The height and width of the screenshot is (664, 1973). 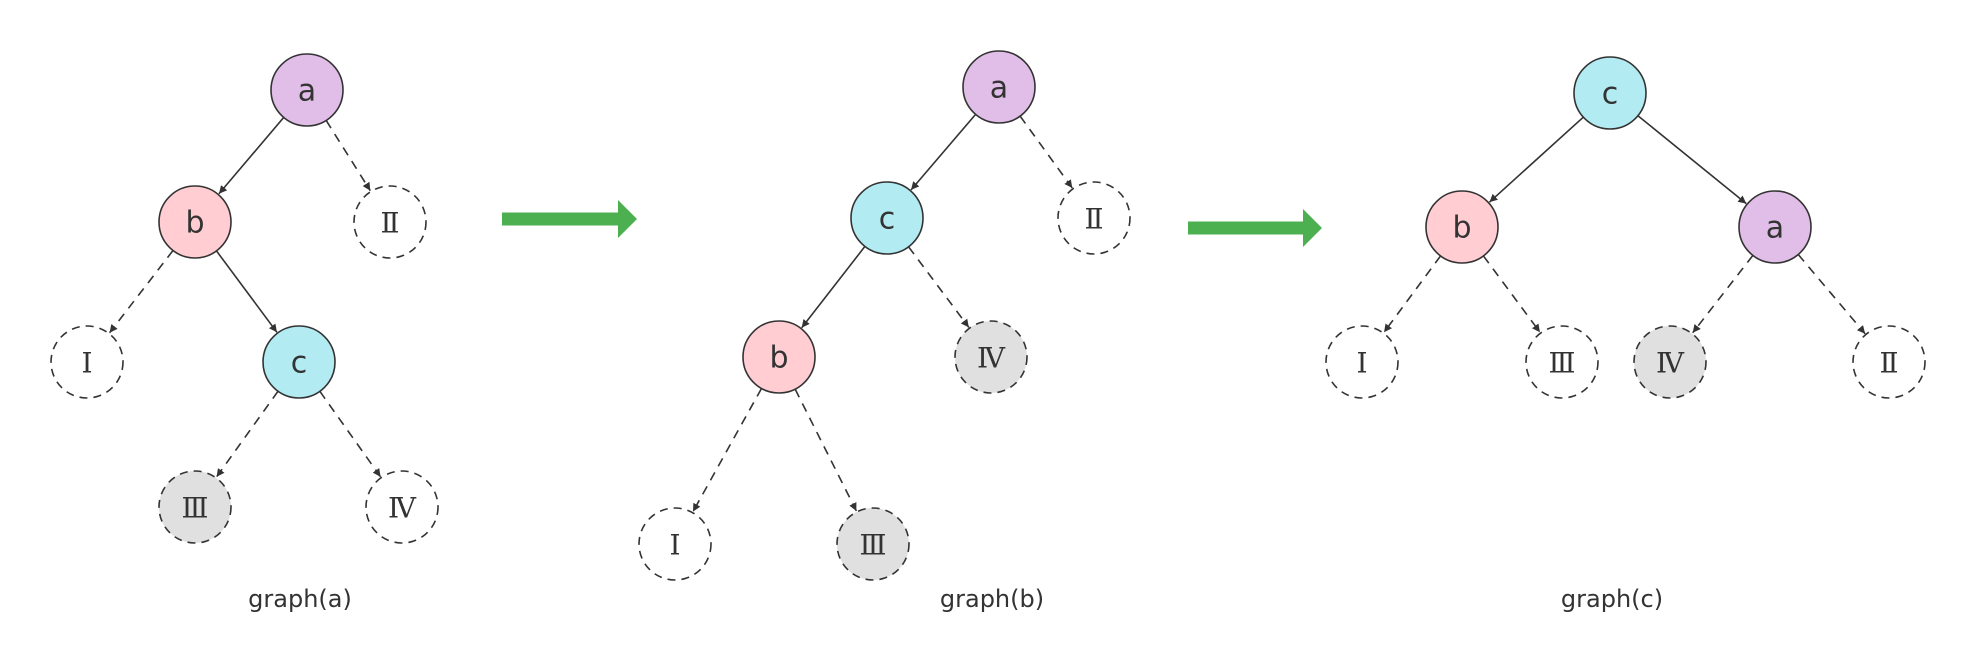 I want to click on graph-b-edge-b-i, so click(x=727, y=450).